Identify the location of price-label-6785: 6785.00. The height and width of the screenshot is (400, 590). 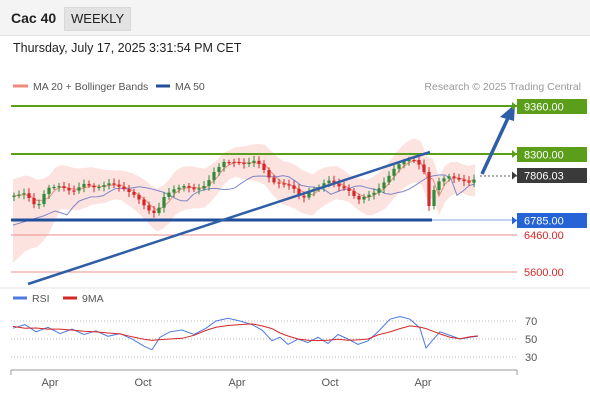
(549, 220).